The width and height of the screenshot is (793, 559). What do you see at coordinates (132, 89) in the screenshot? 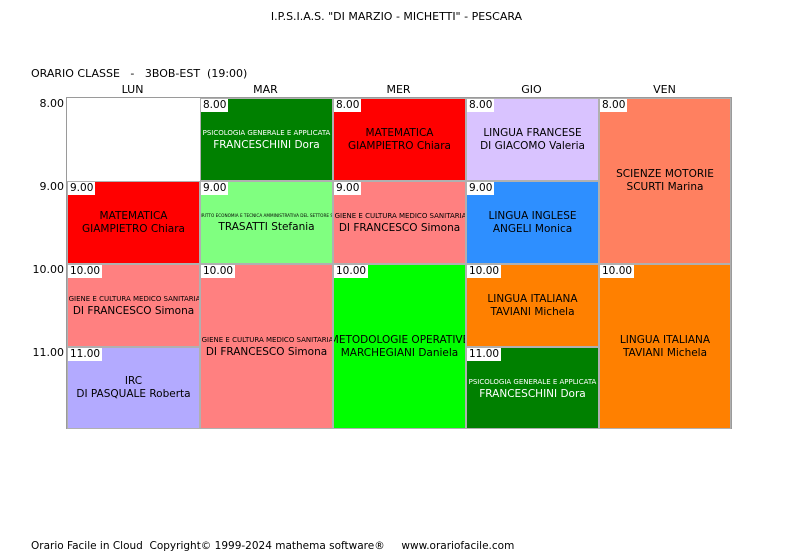
I see `day-header-lun: LUN` at bounding box center [132, 89].